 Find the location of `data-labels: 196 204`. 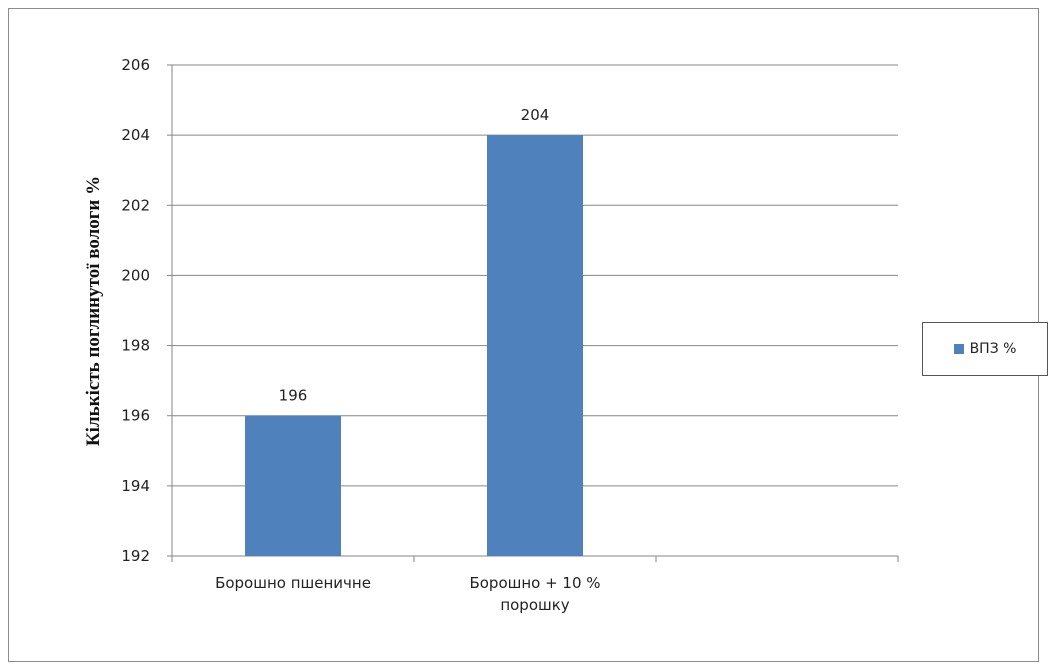

data-labels: 196 204 is located at coordinates (414, 255).